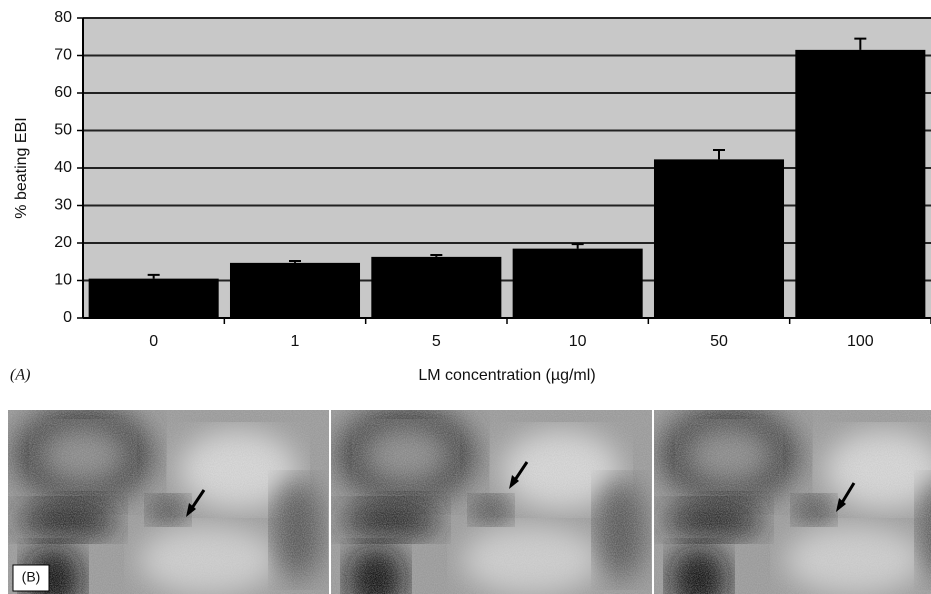 This screenshot has height=594, width=931. I want to click on y-tick-label: 80, so click(63, 17).